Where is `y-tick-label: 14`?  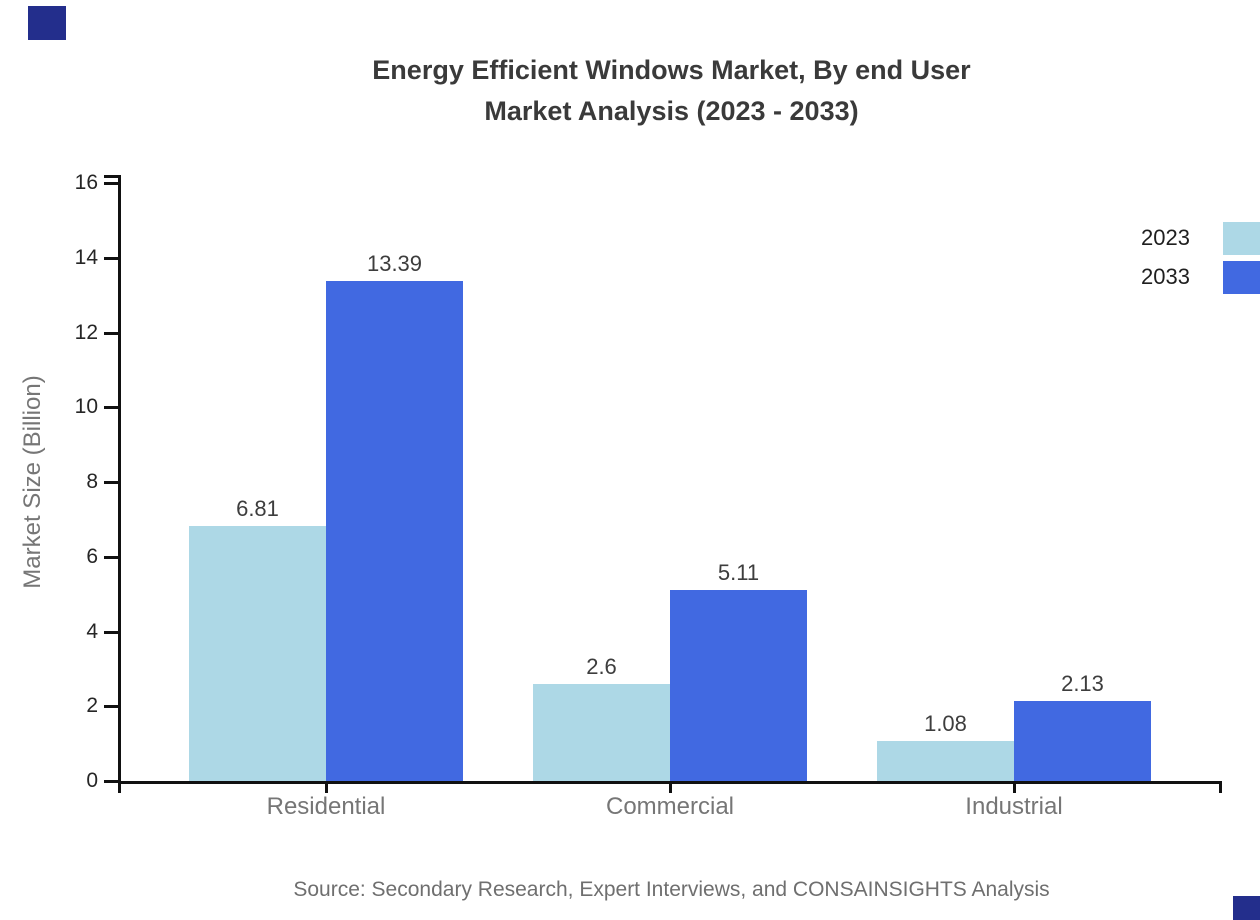
y-tick-label: 14 is located at coordinates (86, 257).